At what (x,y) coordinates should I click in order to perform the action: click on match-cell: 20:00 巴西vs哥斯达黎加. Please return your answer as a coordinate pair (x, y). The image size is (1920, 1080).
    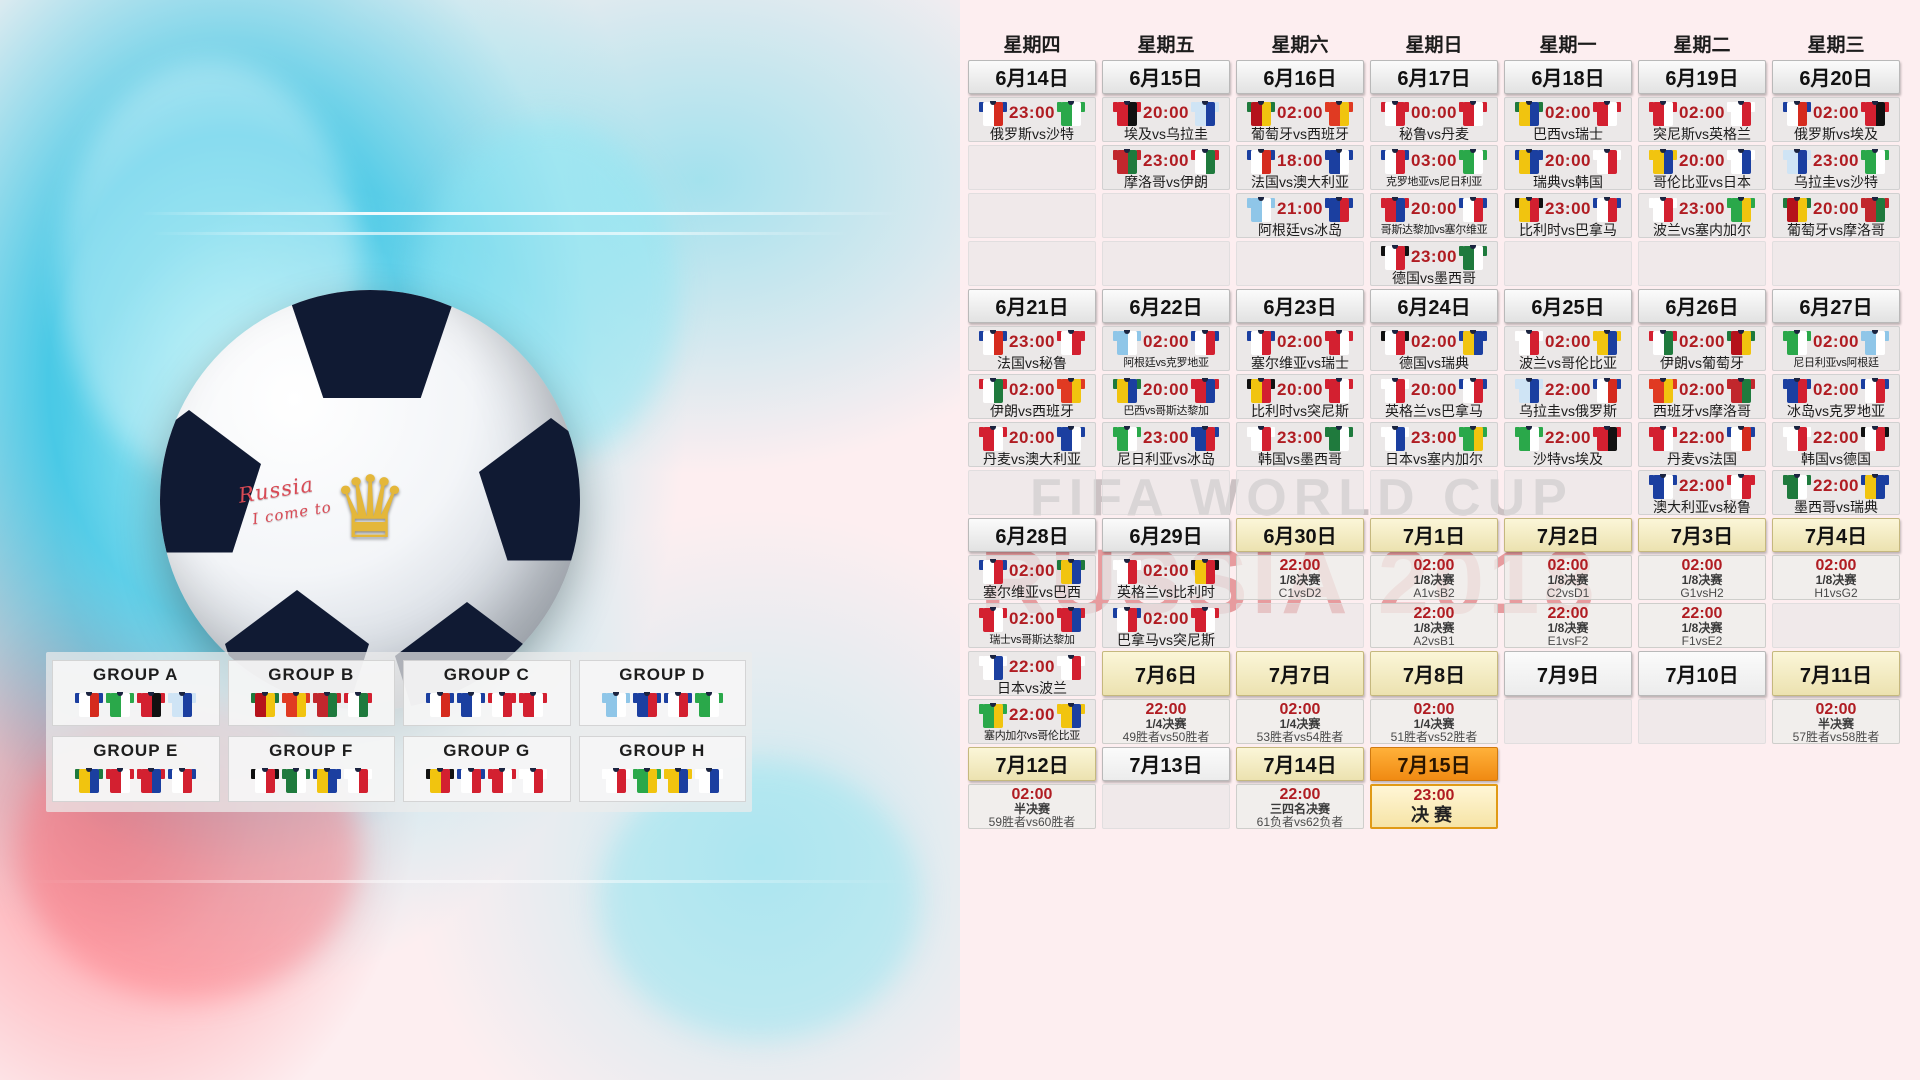
    Looking at the image, I should click on (1166, 396).